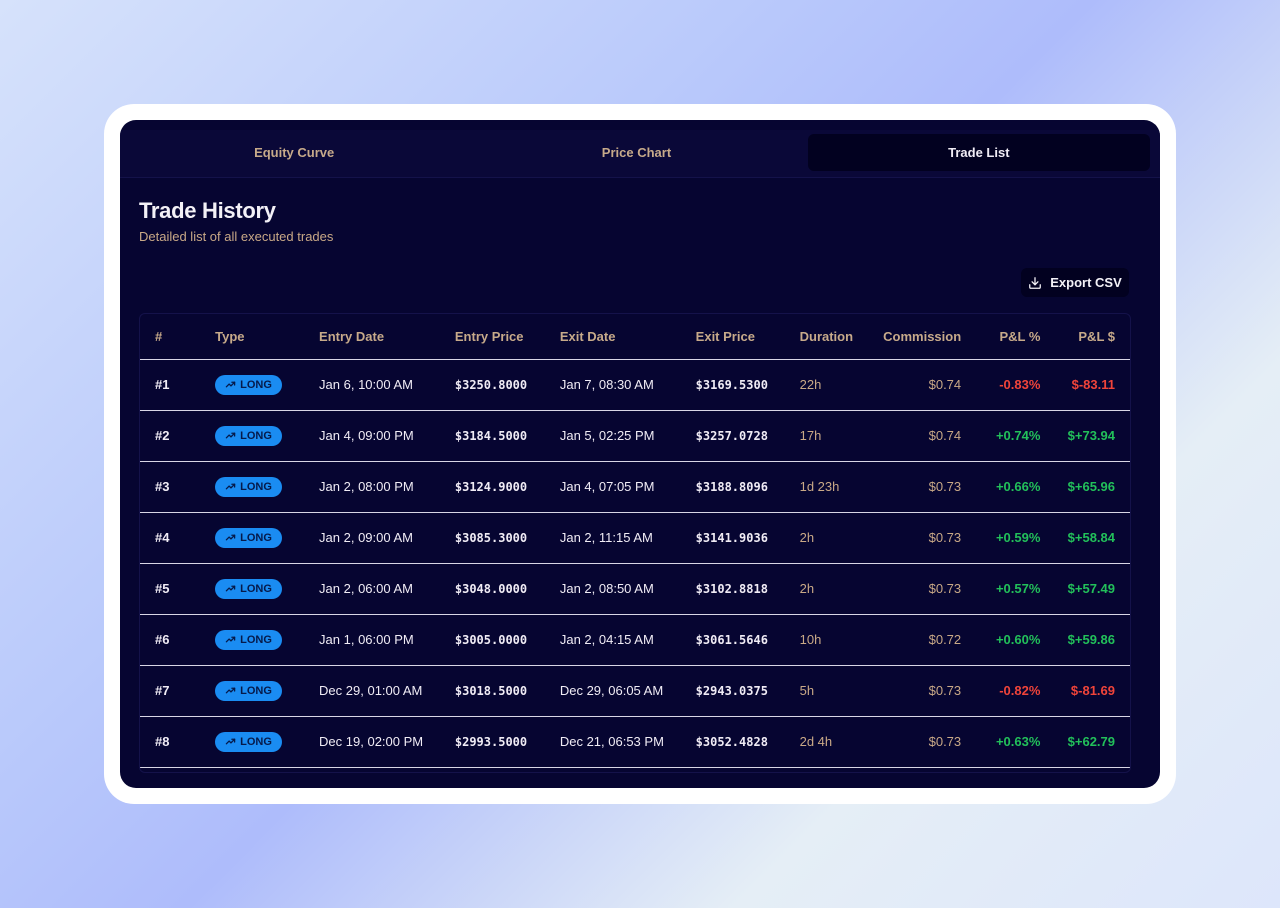 This screenshot has height=908, width=1280. I want to click on duration-cell: 1d 23h, so click(838, 487).